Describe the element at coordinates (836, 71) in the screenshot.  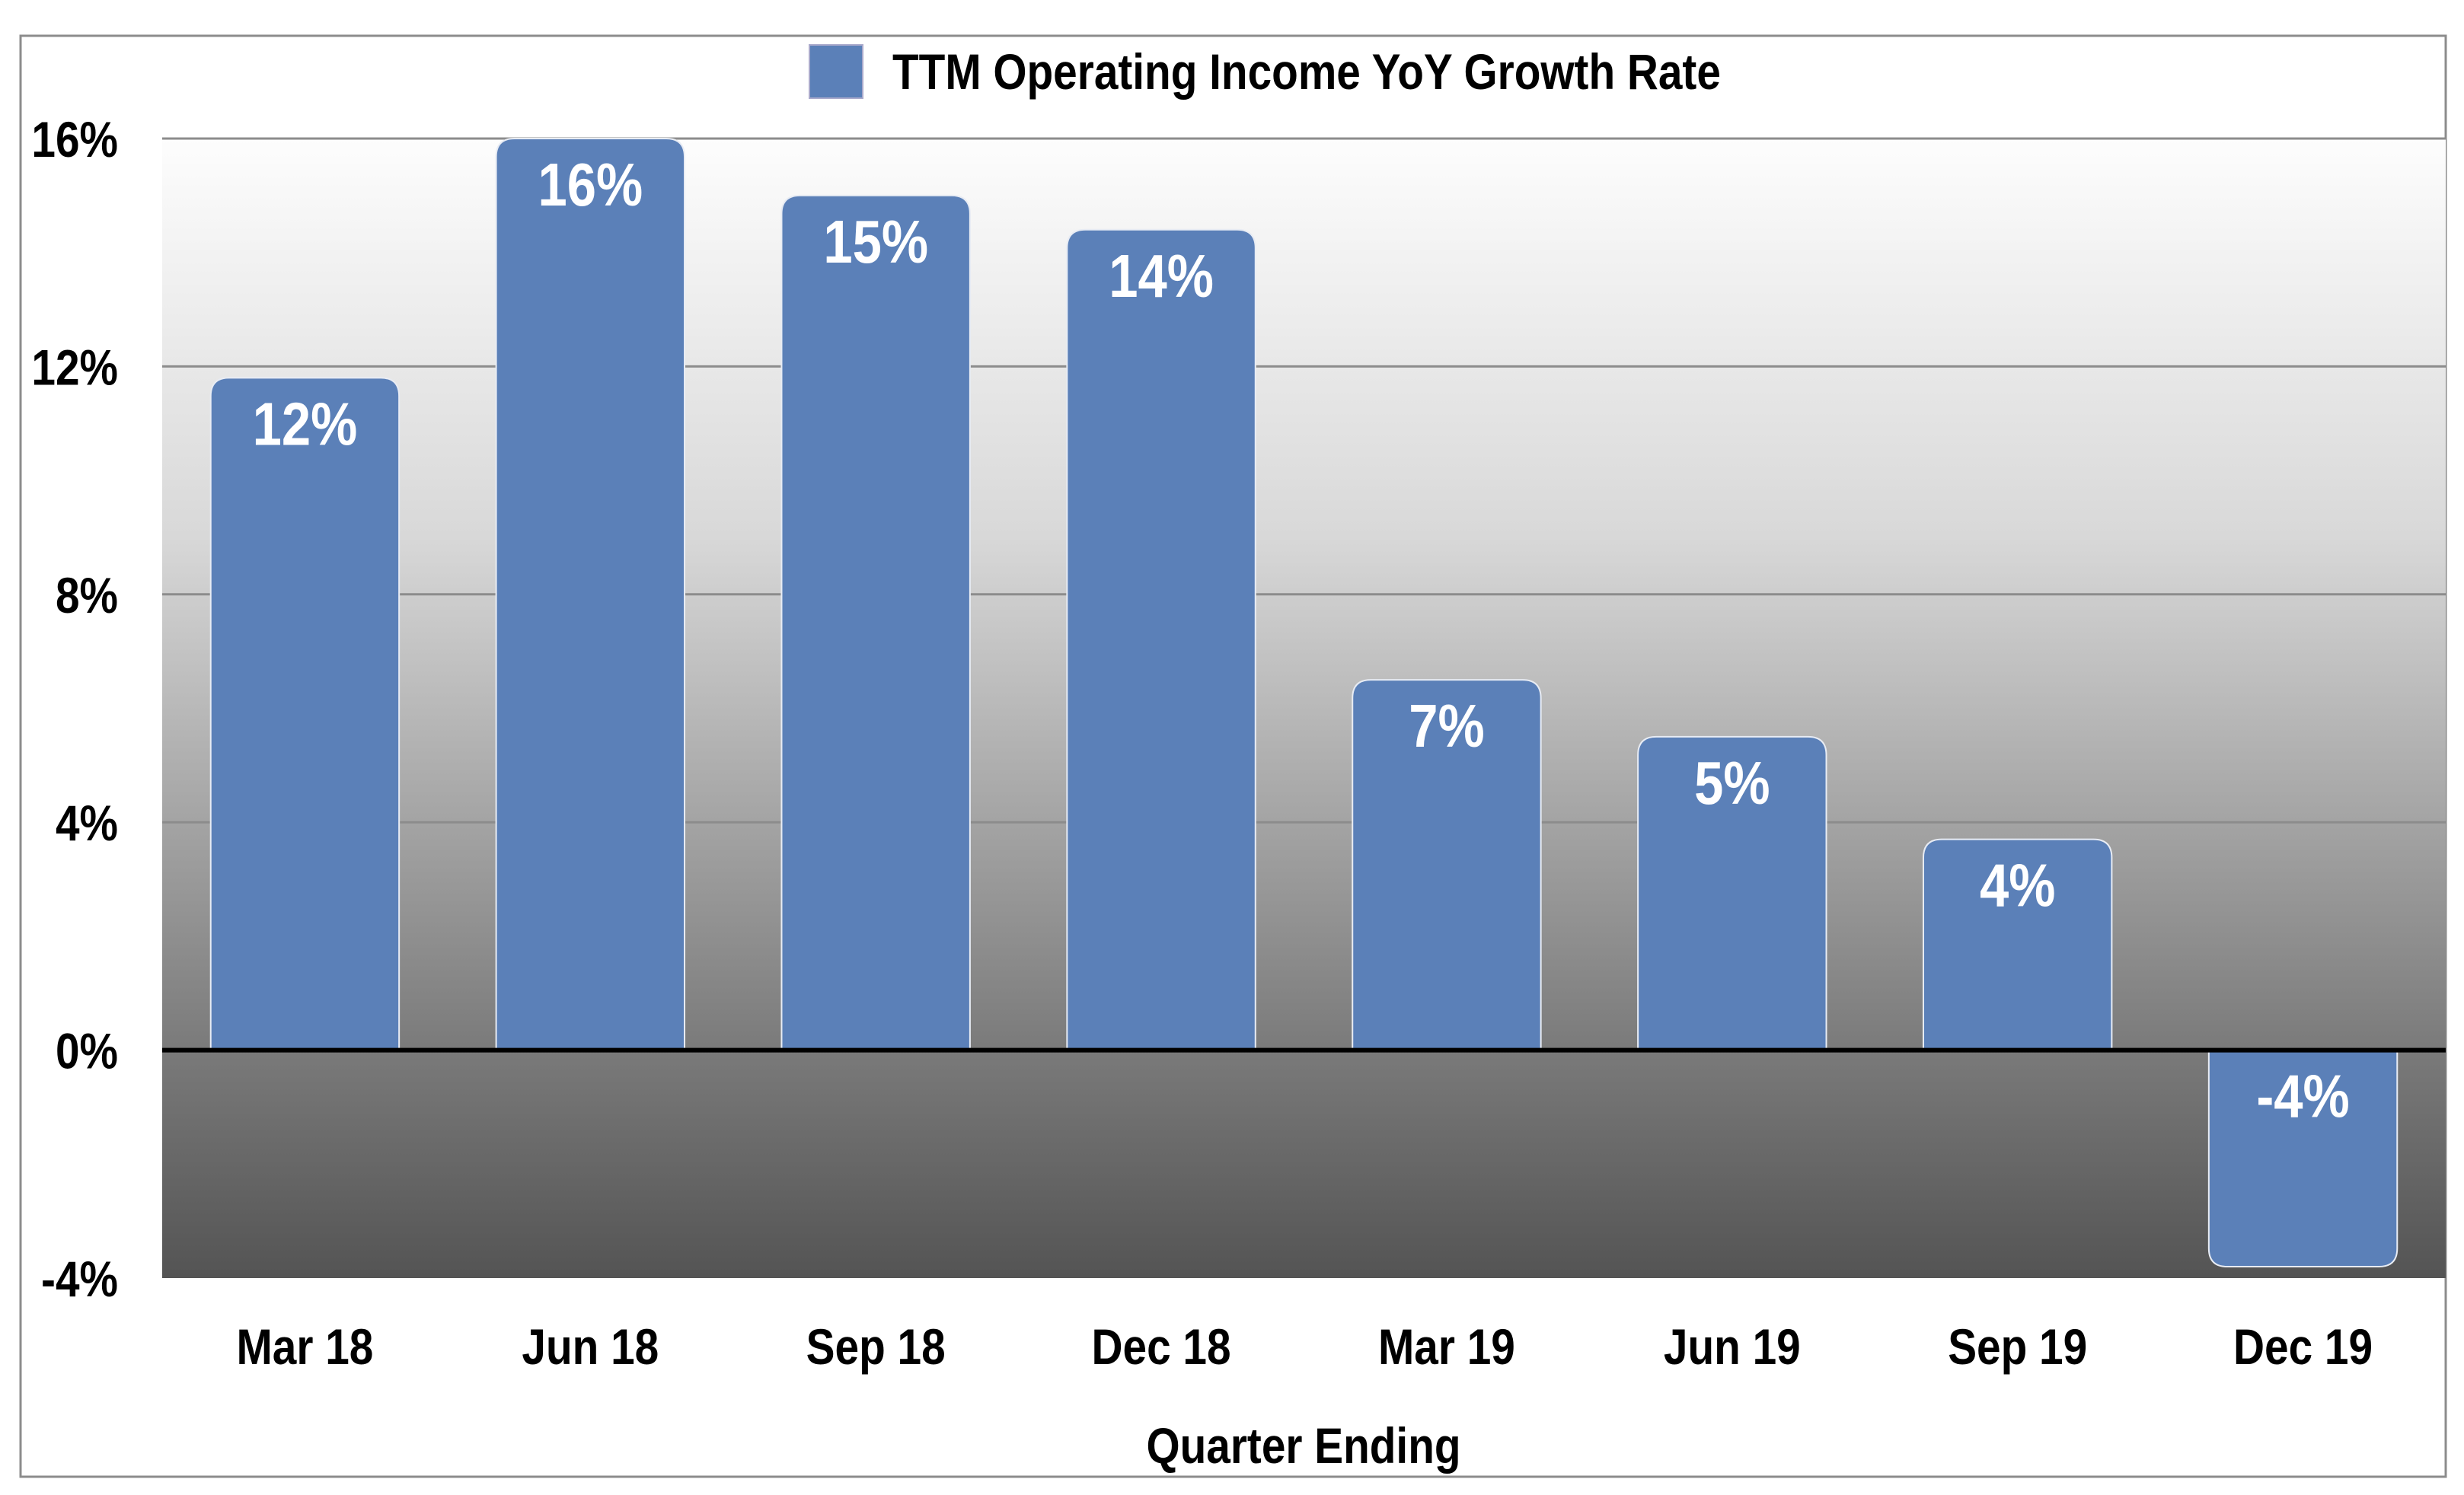
I see `legend-swatch` at that location.